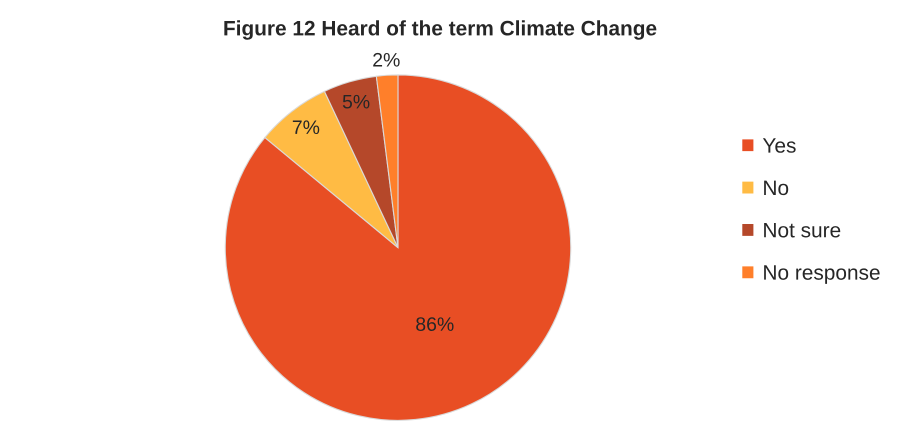 The image size is (915, 439). What do you see at coordinates (822, 274) in the screenshot?
I see `legend-label: No response` at bounding box center [822, 274].